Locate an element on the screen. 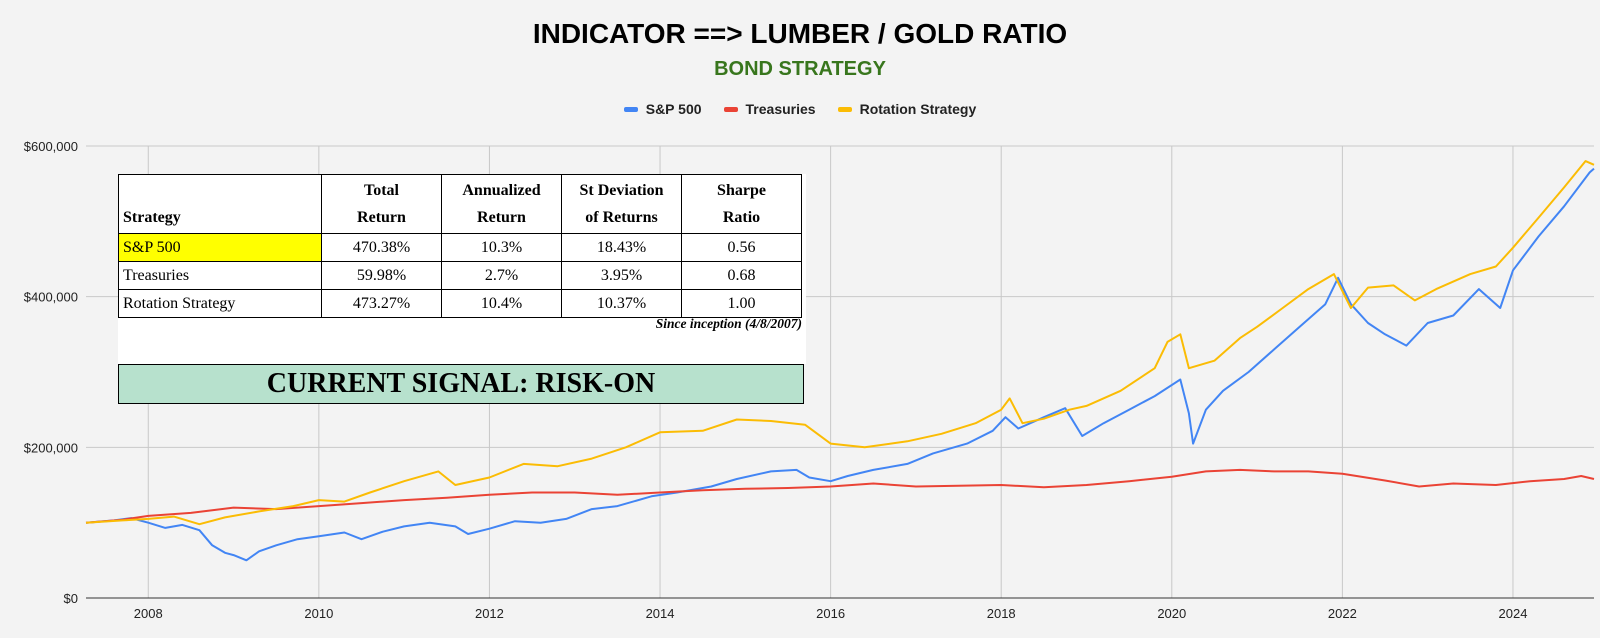  cell-treasuries-total-return: 59.98% is located at coordinates (381, 275).